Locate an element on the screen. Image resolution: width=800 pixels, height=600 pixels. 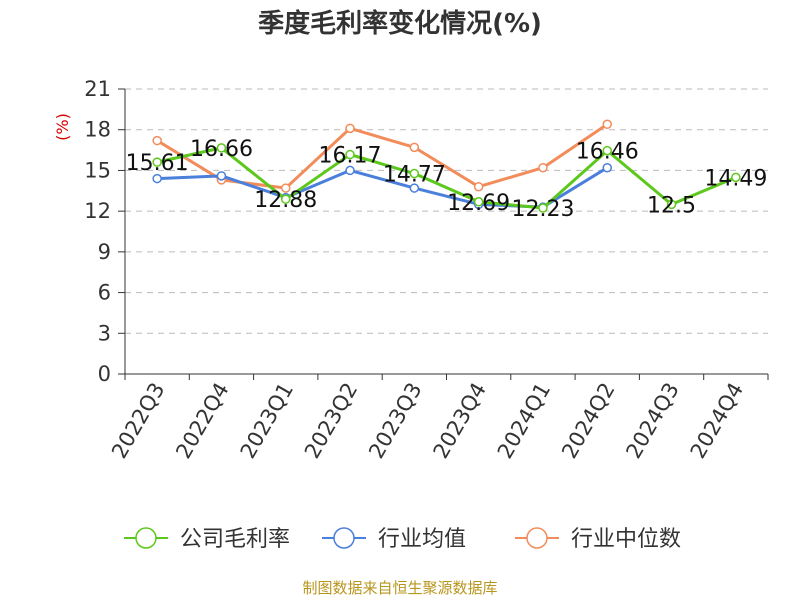
data-label: 14.77 is located at coordinates (414, 175).